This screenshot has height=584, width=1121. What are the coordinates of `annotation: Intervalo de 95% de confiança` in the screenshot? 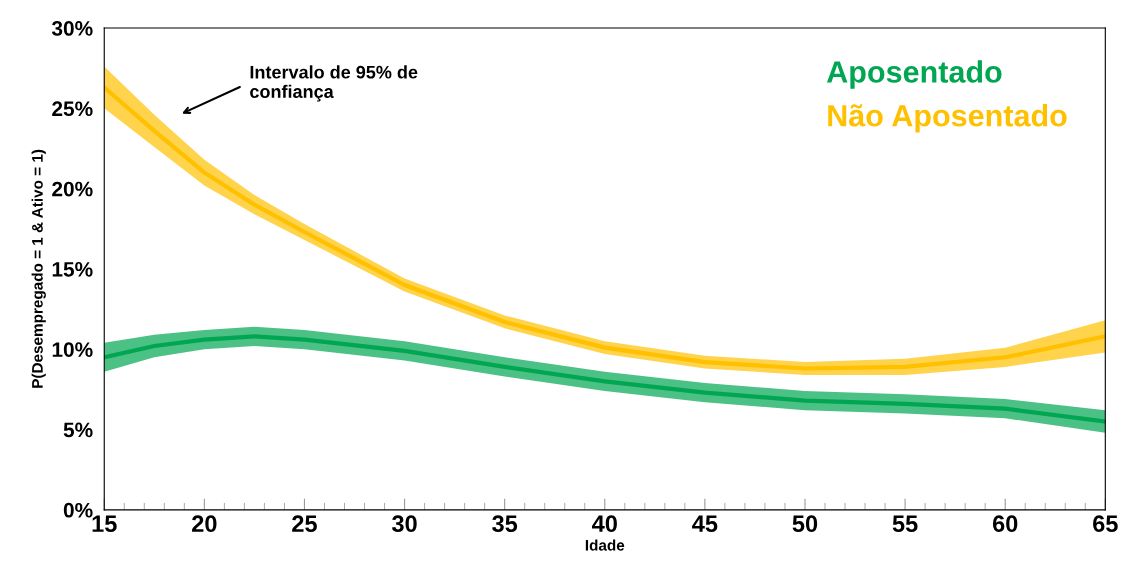 It's located at (334, 83).